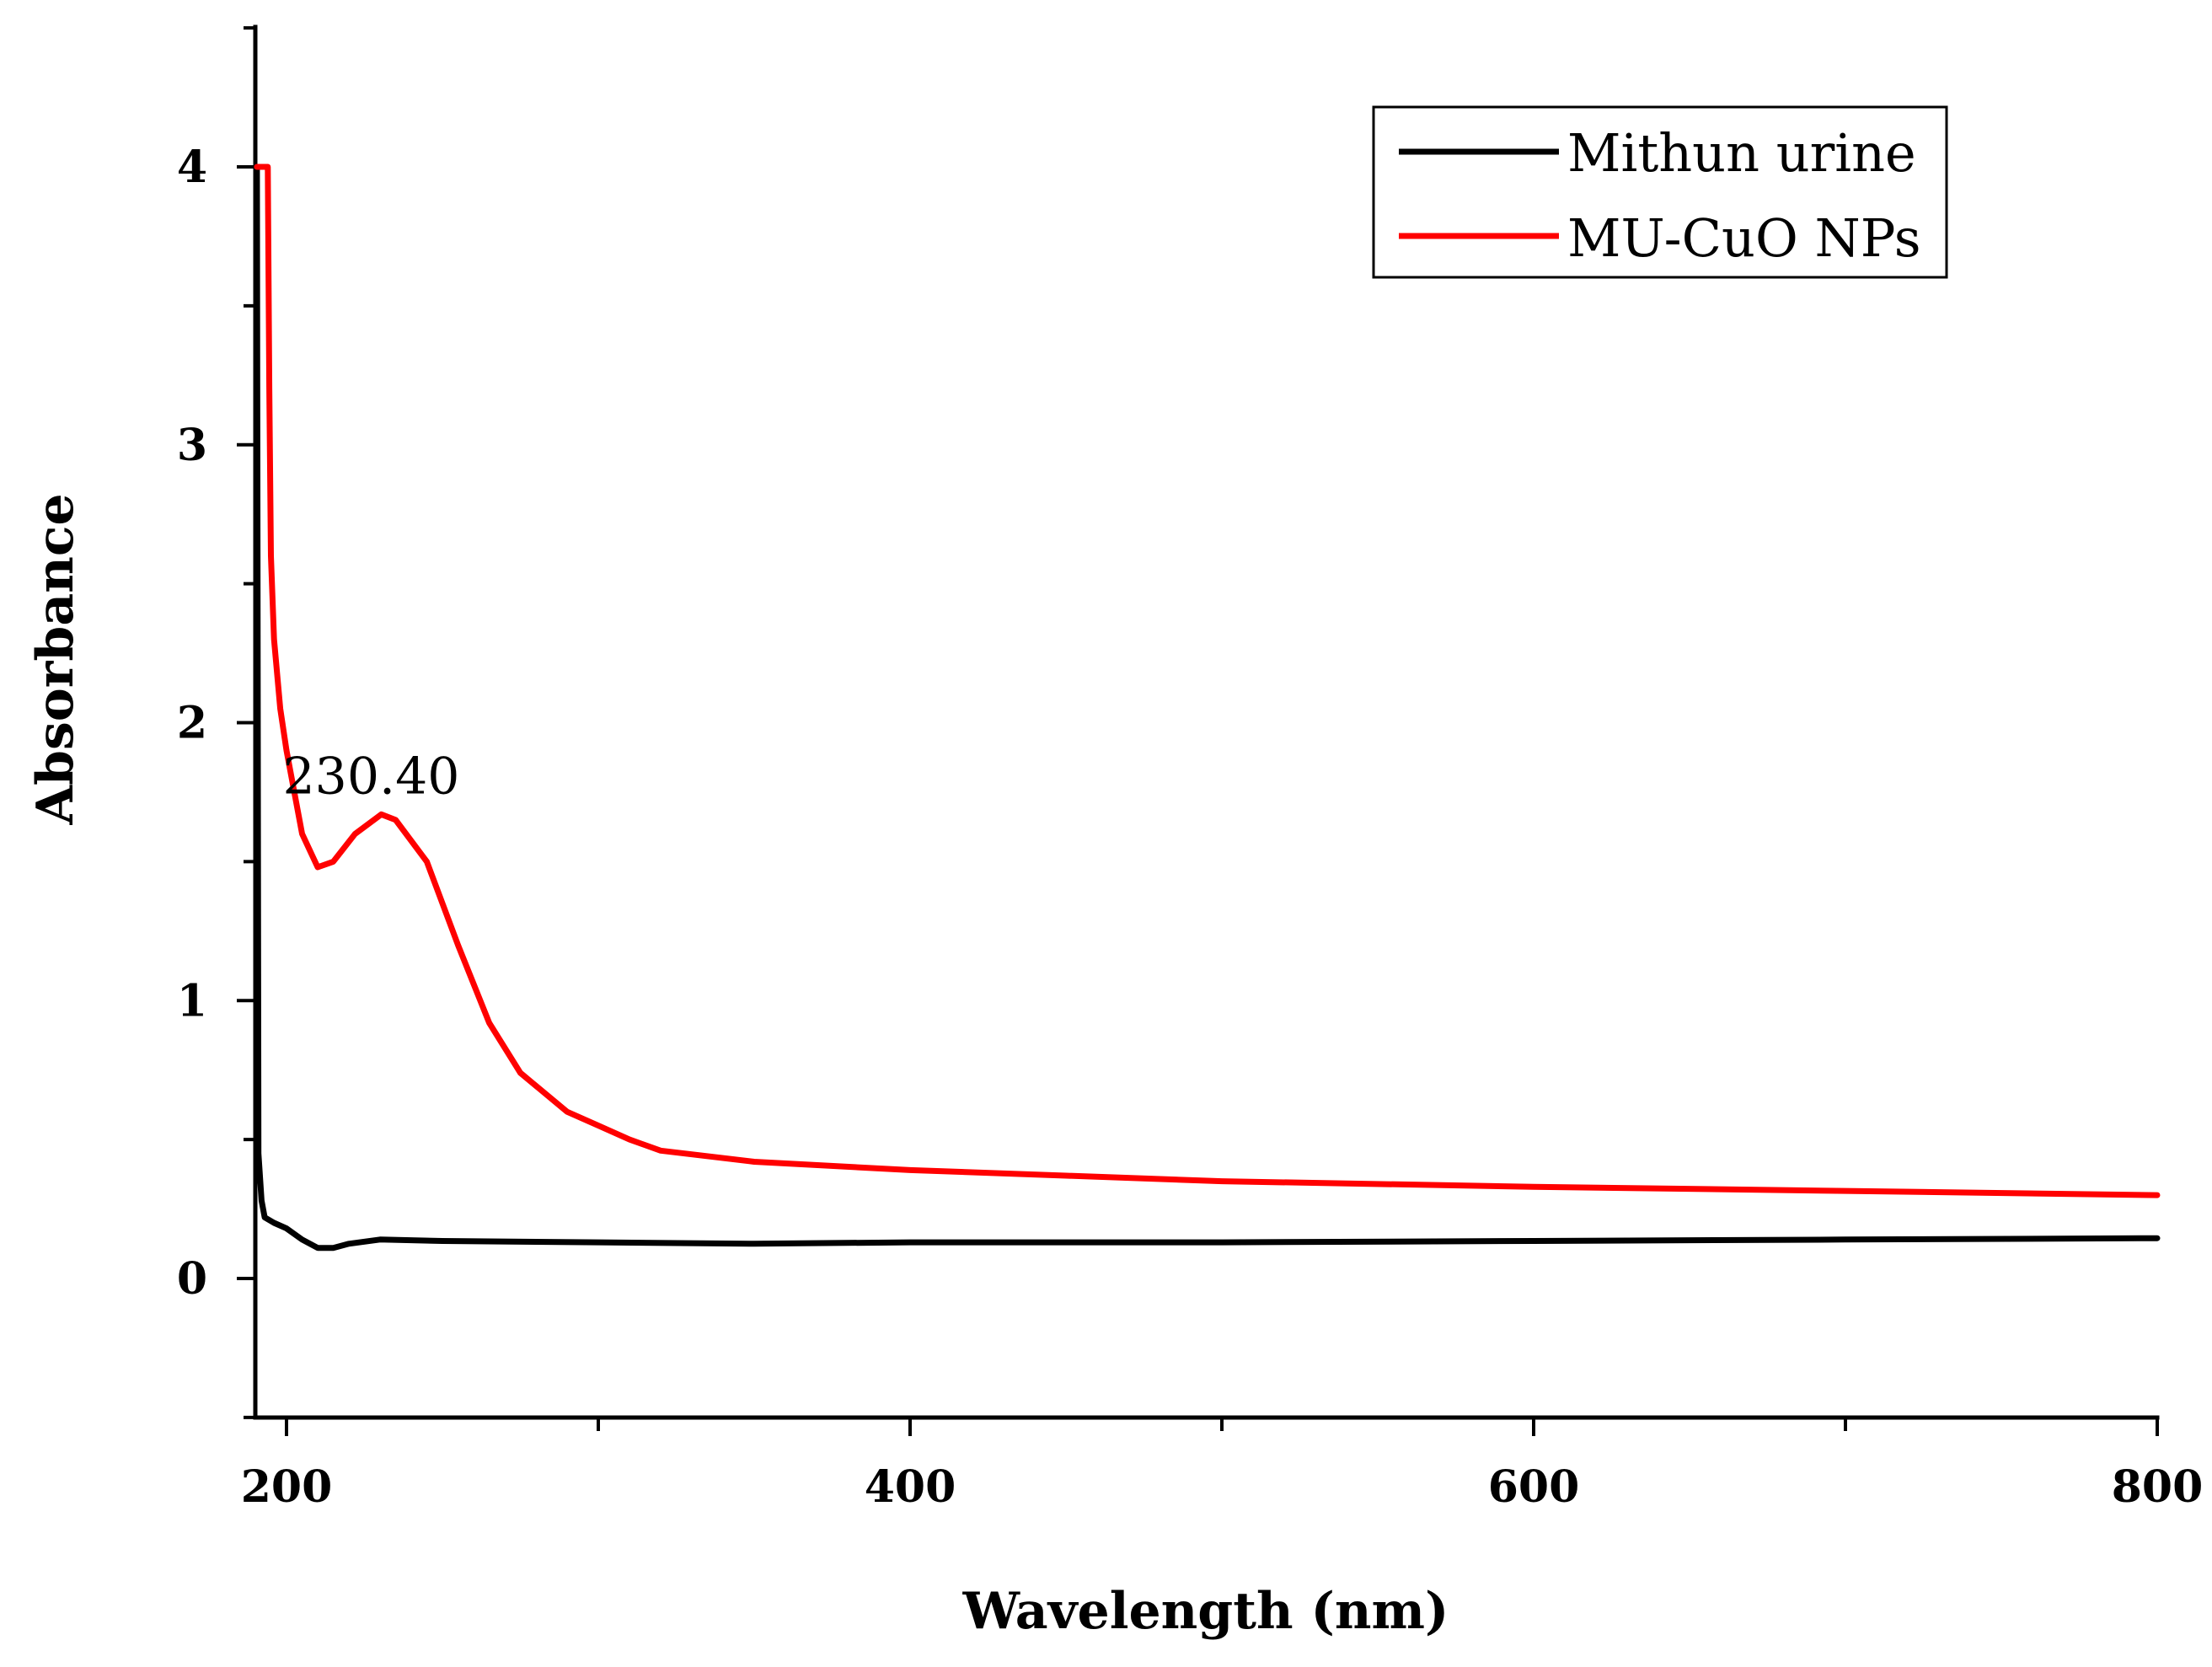 The width and height of the screenshot is (2212, 1667). Describe the element at coordinates (192, 723) in the screenshot. I see `y-tick-label-2: 2` at that location.